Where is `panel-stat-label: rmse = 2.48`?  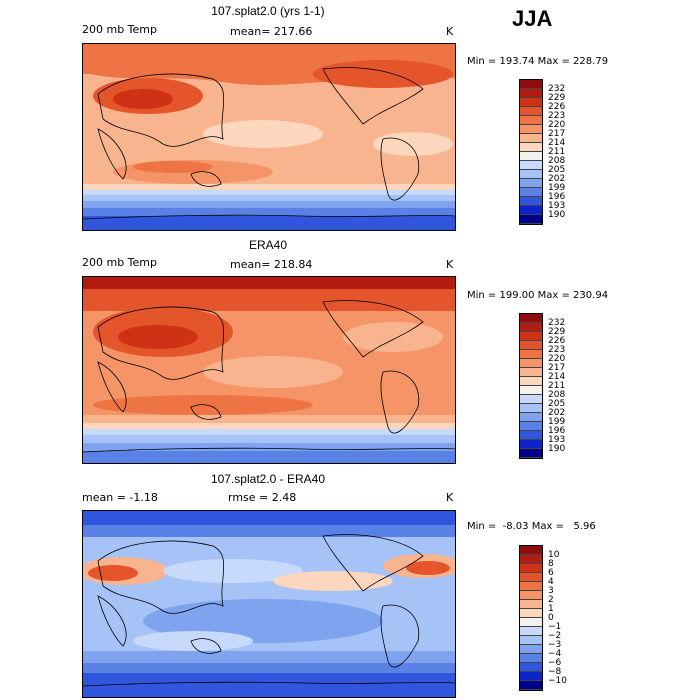
panel-stat-label: rmse = 2.48 is located at coordinates (262, 497).